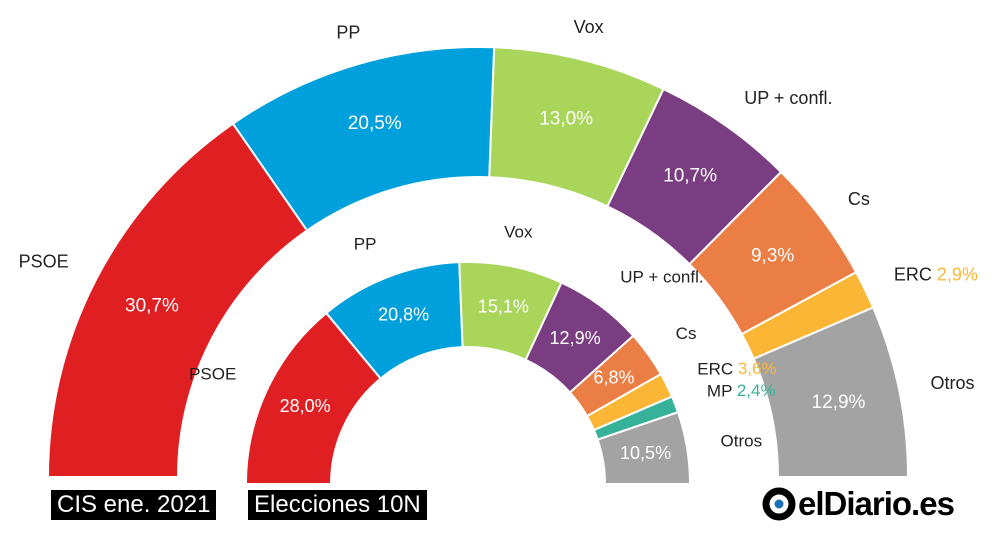 The height and width of the screenshot is (557, 1000). Describe the element at coordinates (839, 402) in the screenshot. I see `outer-otros-value-label: 12,9%` at that location.